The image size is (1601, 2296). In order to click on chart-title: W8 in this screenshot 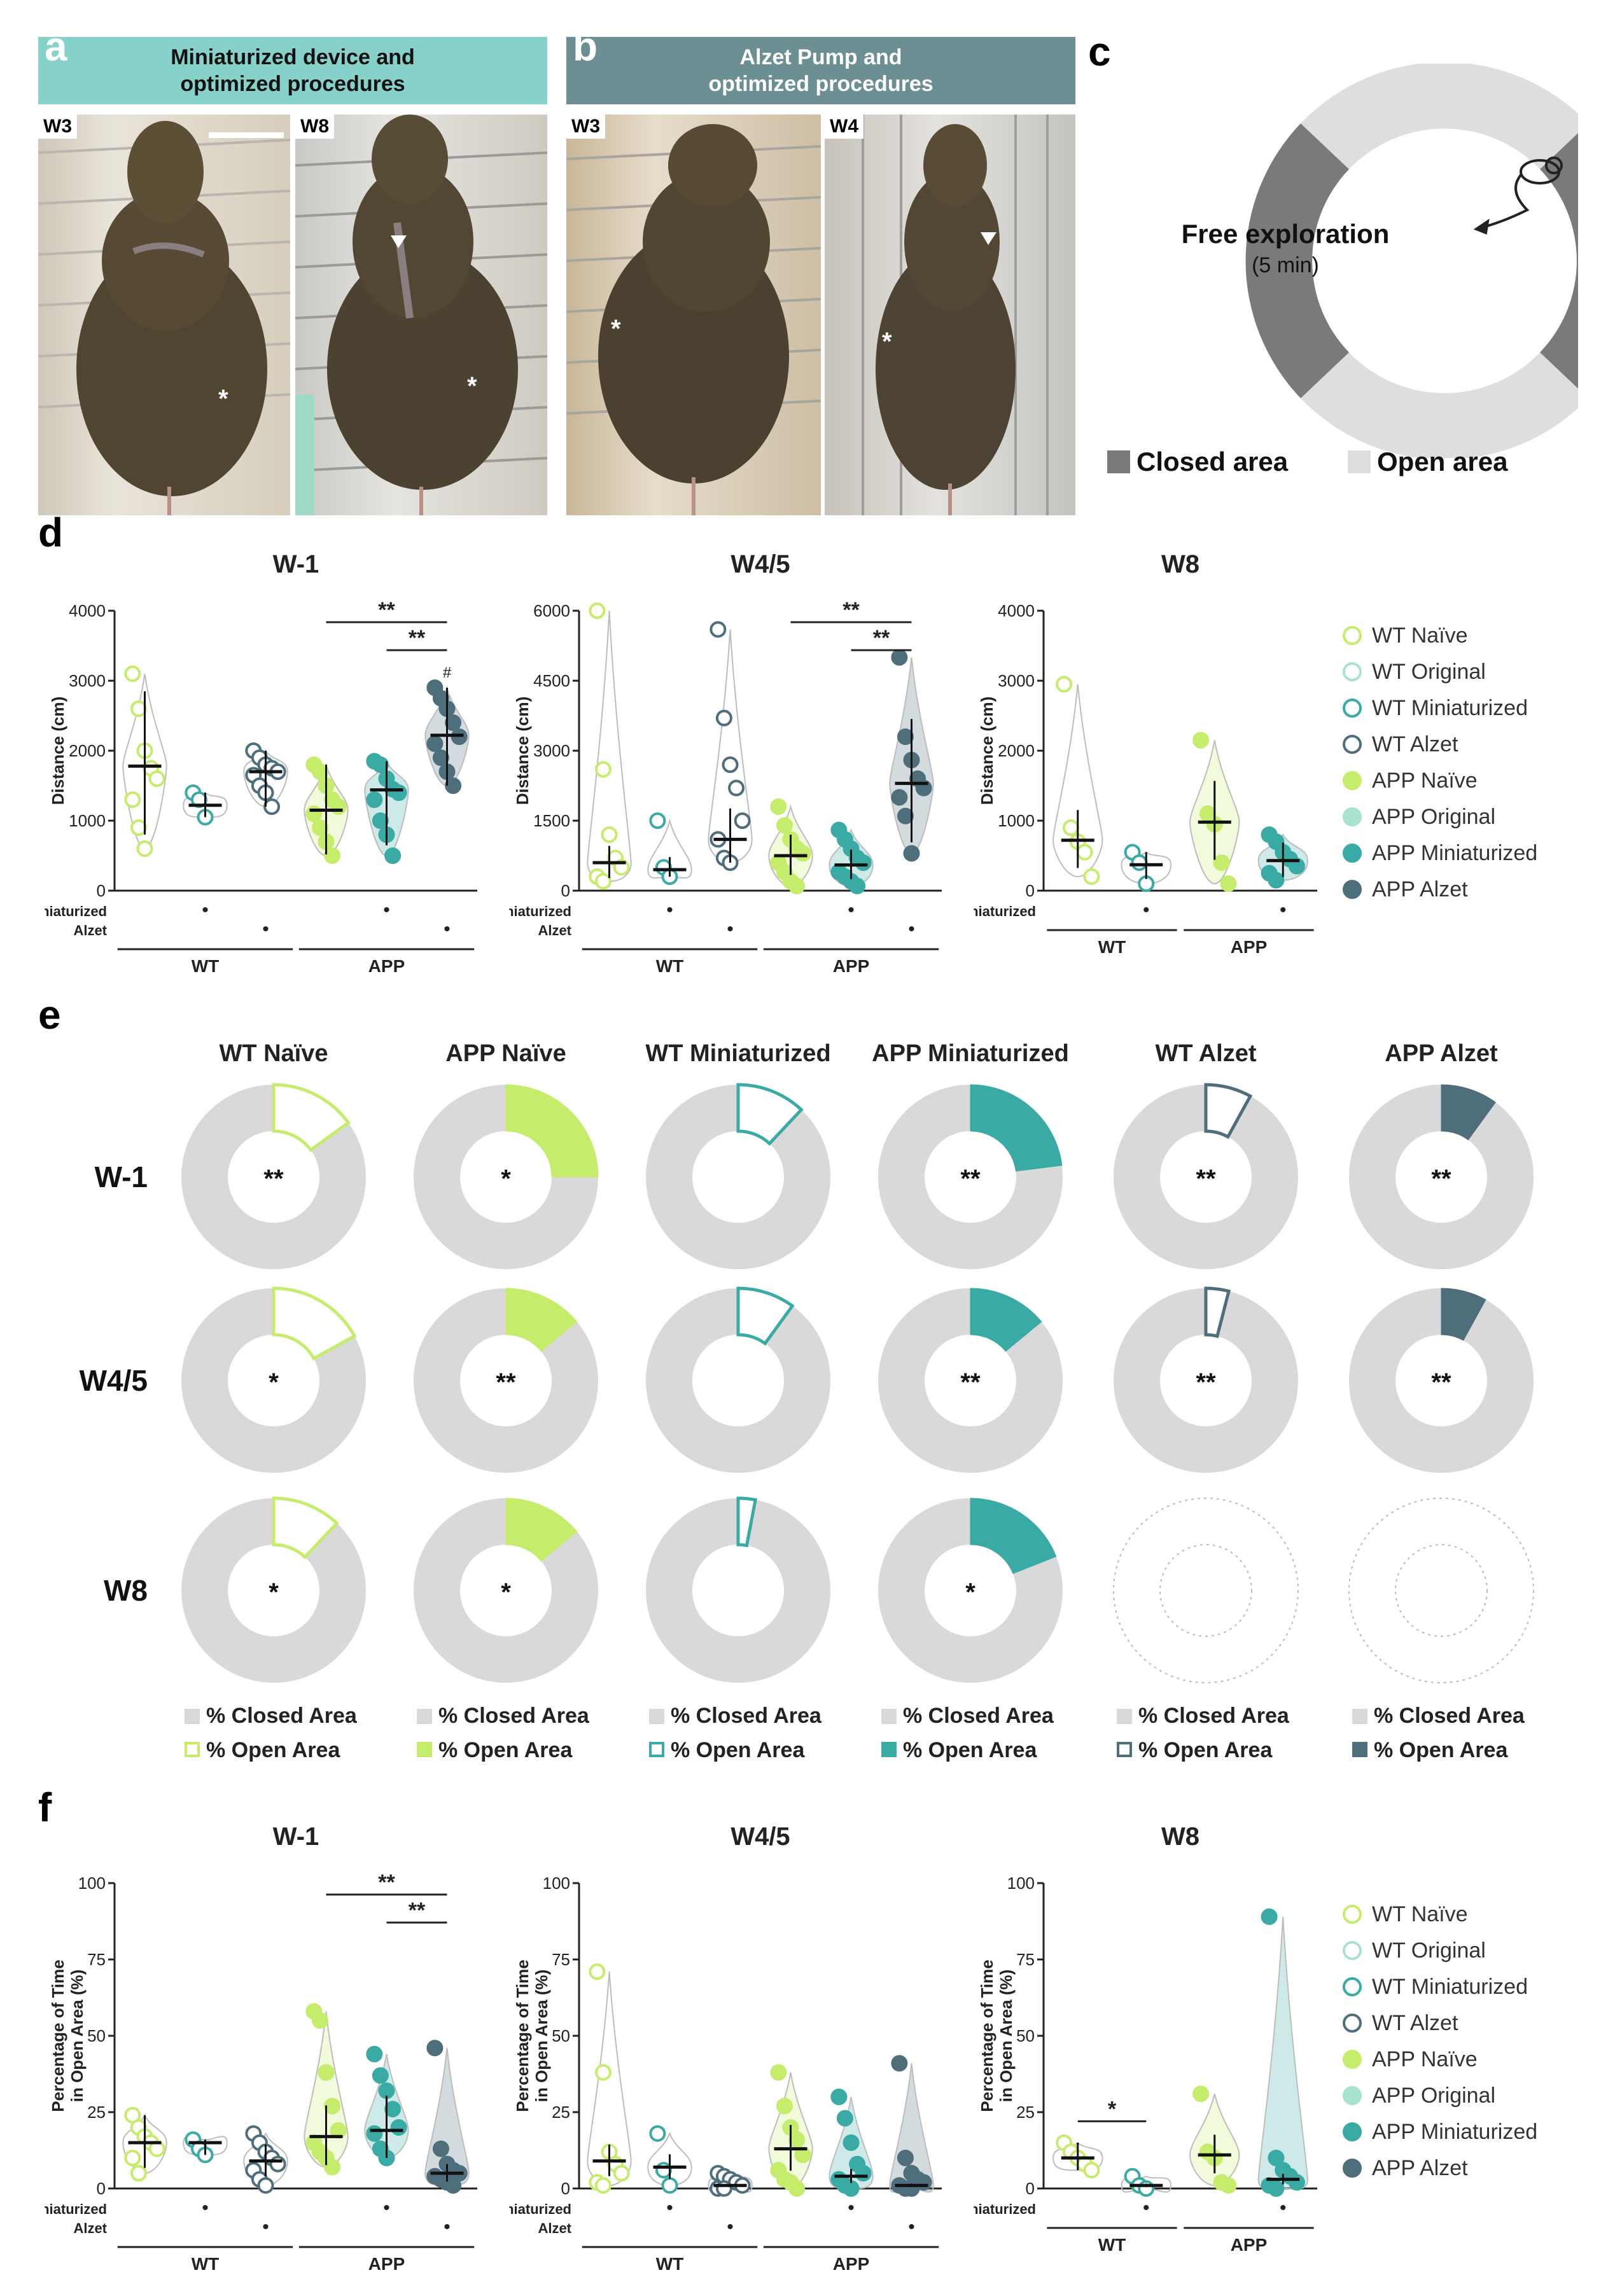, I will do `click(1180, 564)`.